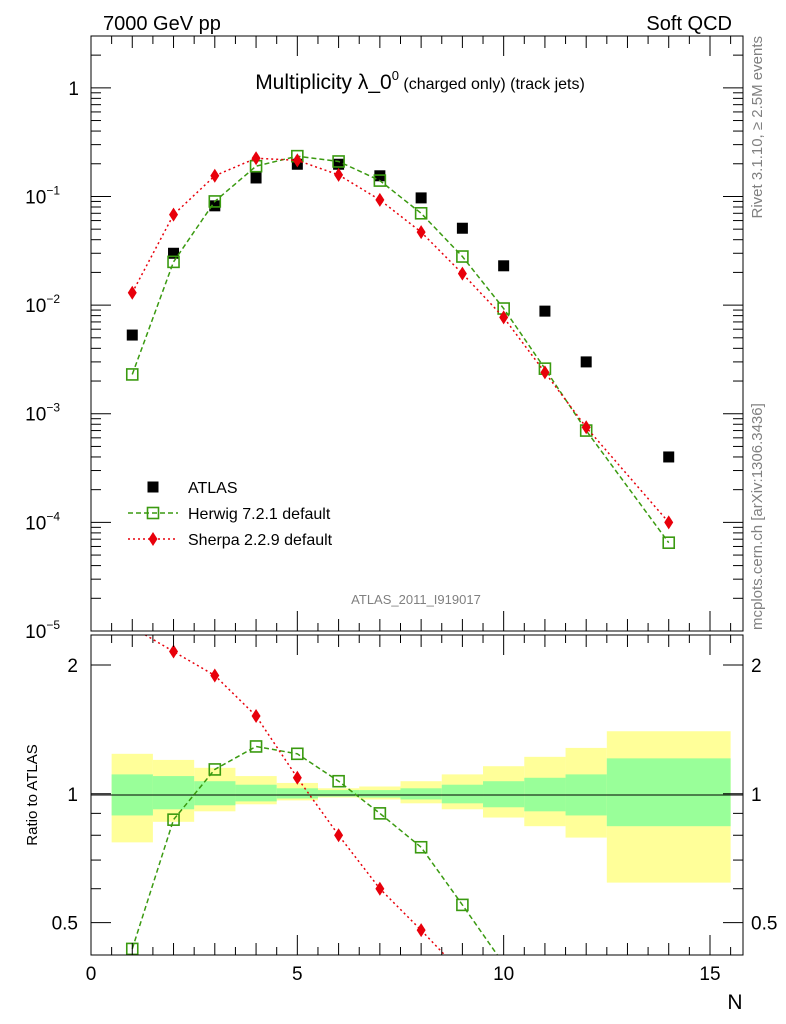  I want to click on x-tick-label: 15, so click(709, 974).